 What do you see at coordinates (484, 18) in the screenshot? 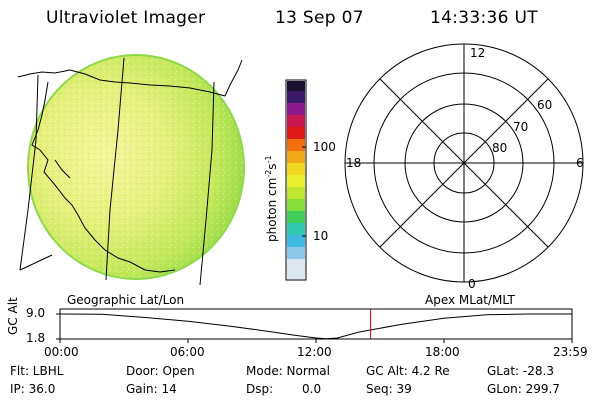
I see `time-label: 14:33:36 UT` at bounding box center [484, 18].